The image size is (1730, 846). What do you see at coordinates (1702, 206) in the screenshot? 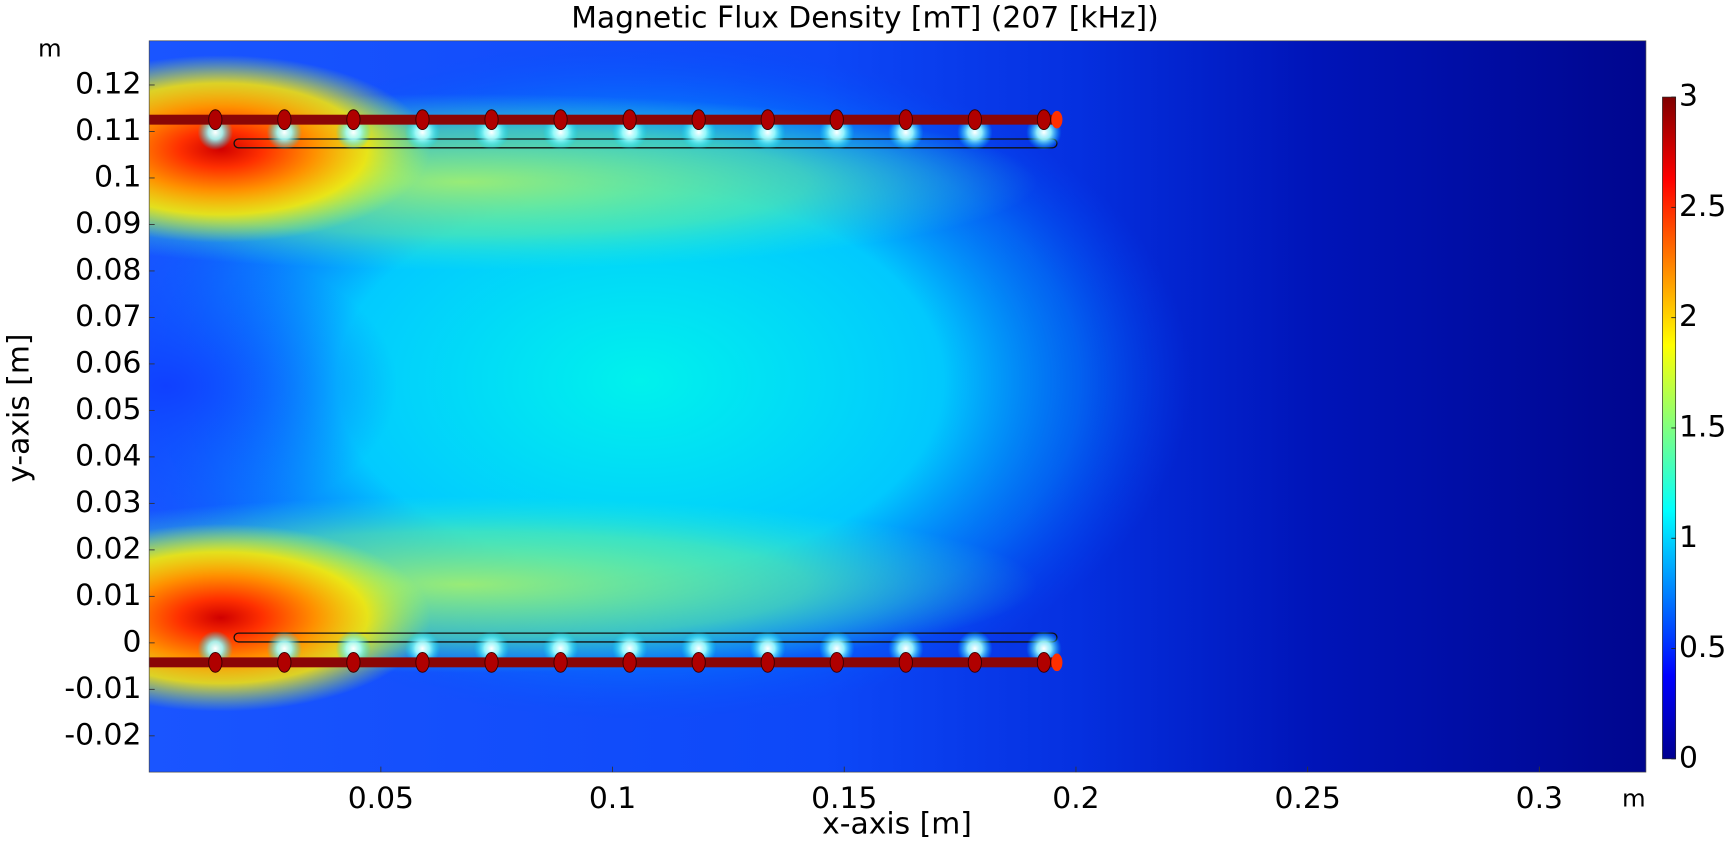
I see `colorbar-tick-label: 2.5` at bounding box center [1702, 206].